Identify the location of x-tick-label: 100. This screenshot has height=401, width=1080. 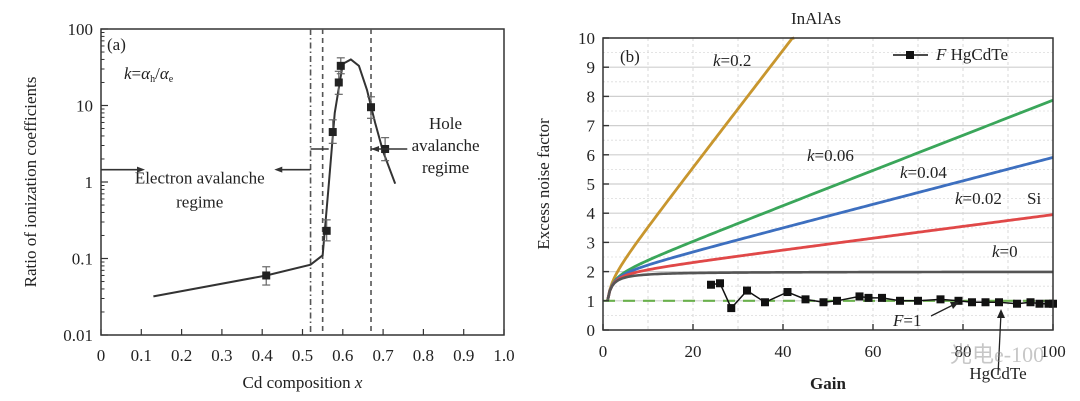
(1053, 351).